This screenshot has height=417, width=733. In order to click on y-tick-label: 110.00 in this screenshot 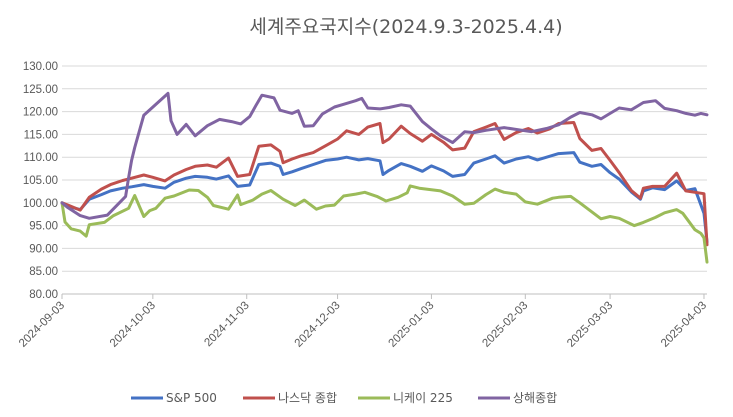, I will do `click(41, 158)`.